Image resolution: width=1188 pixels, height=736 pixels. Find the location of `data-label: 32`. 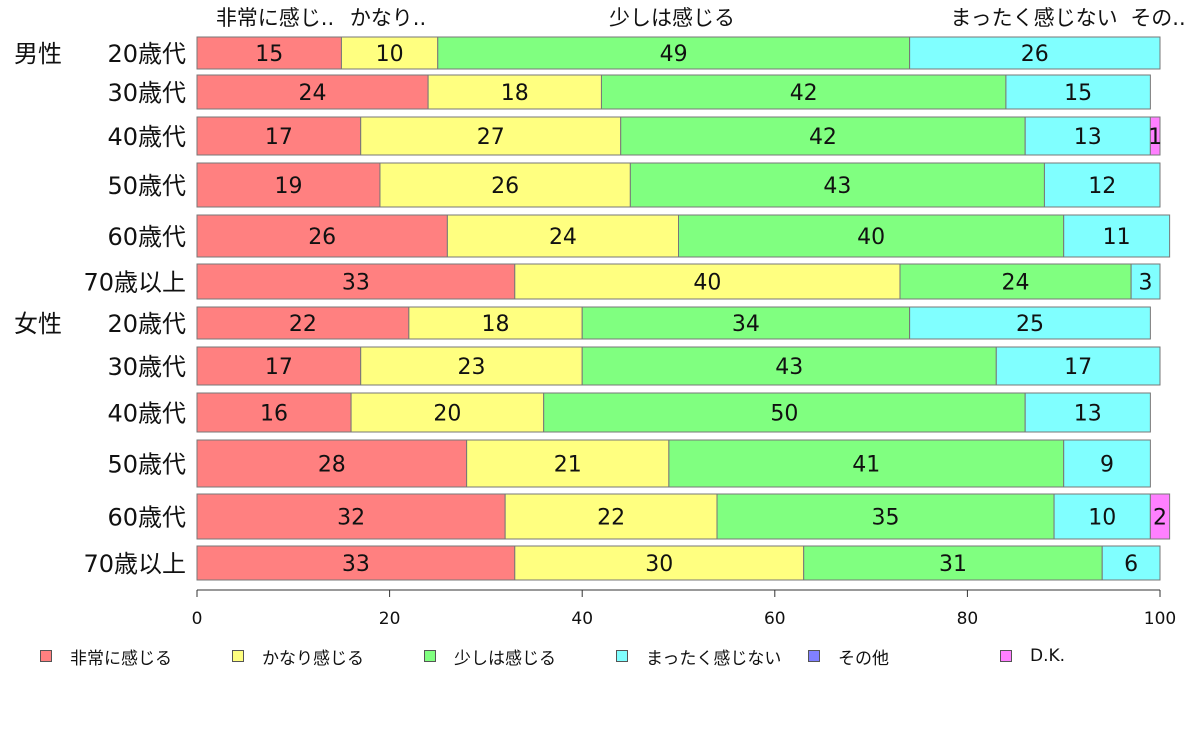

data-label: 32 is located at coordinates (351, 518).